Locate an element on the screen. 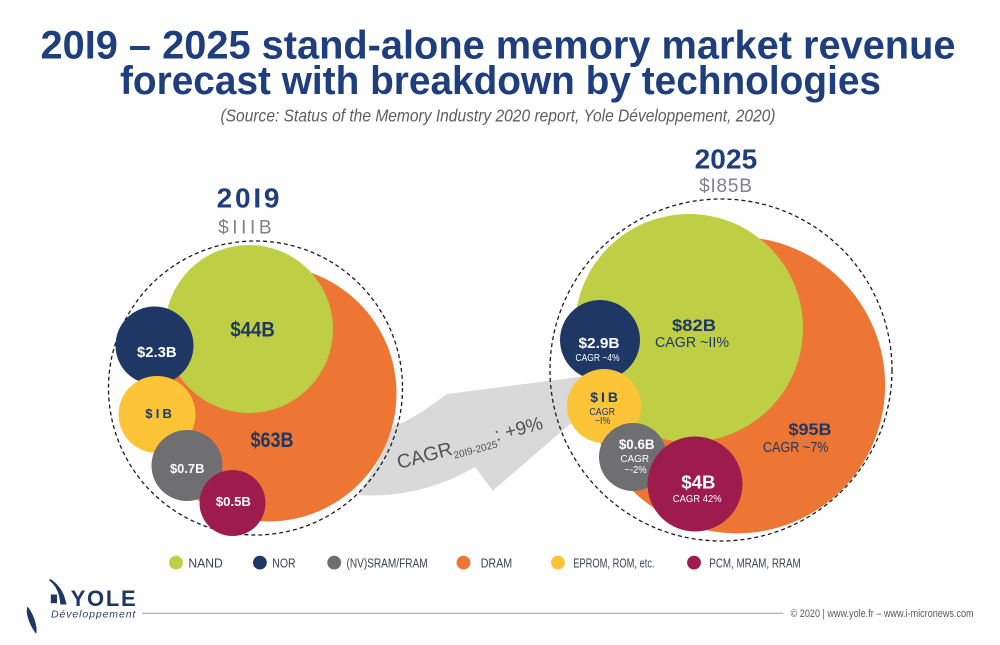 This screenshot has height=645, width=1000. svg-text: DRAM is located at coordinates (497, 562).